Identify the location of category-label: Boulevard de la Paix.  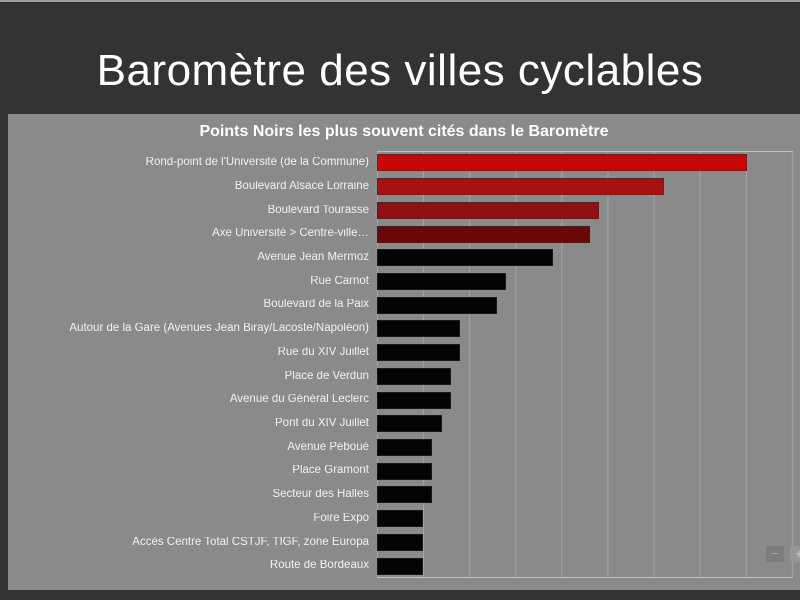
(316, 305).